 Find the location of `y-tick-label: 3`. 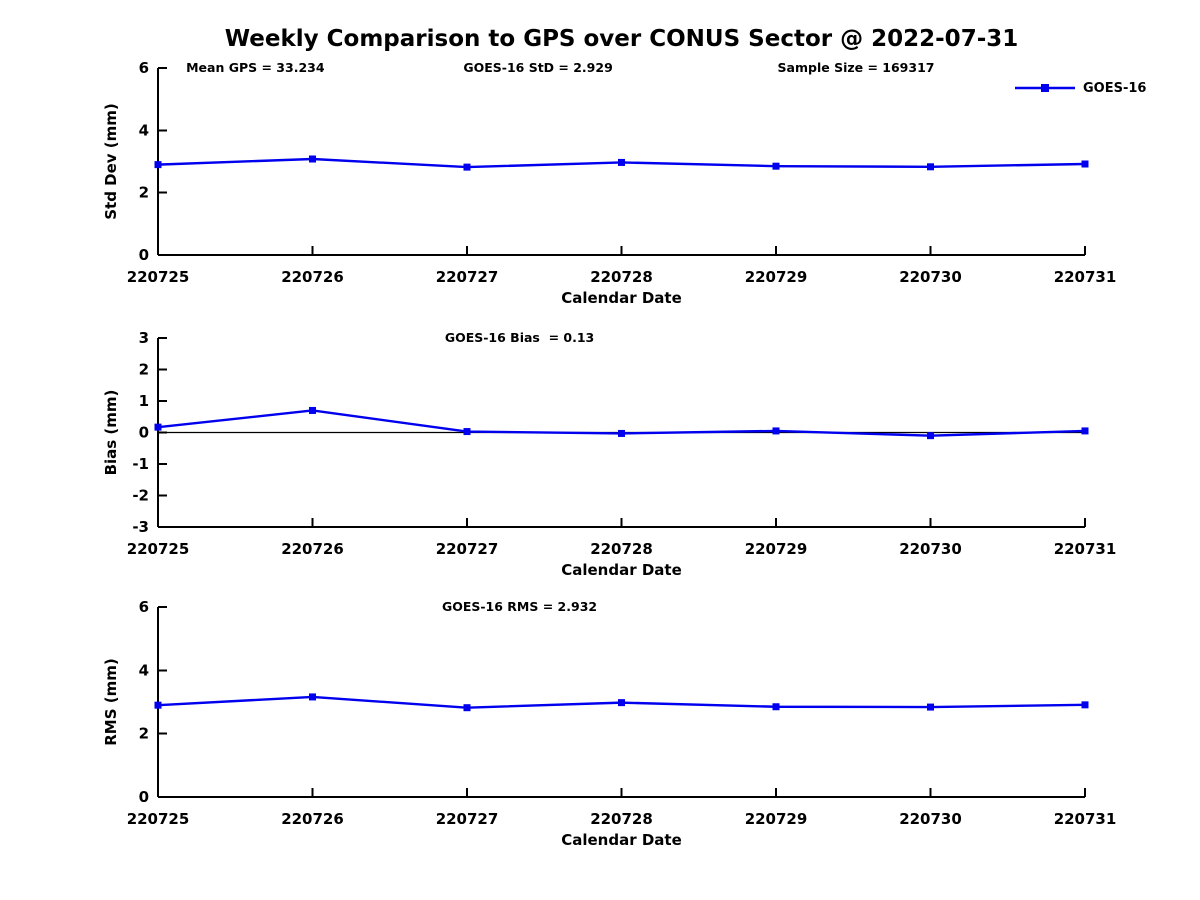

y-tick-label: 3 is located at coordinates (144, 338).